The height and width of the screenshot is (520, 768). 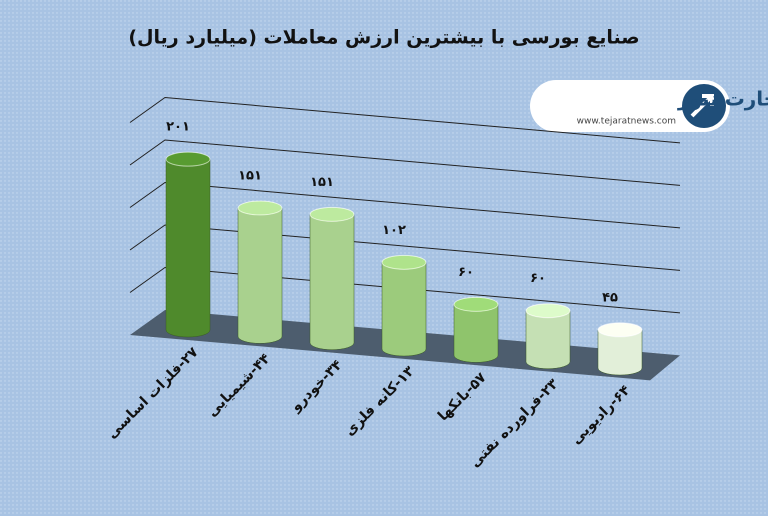 I want to click on logo-arrow, so click(x=702, y=106).